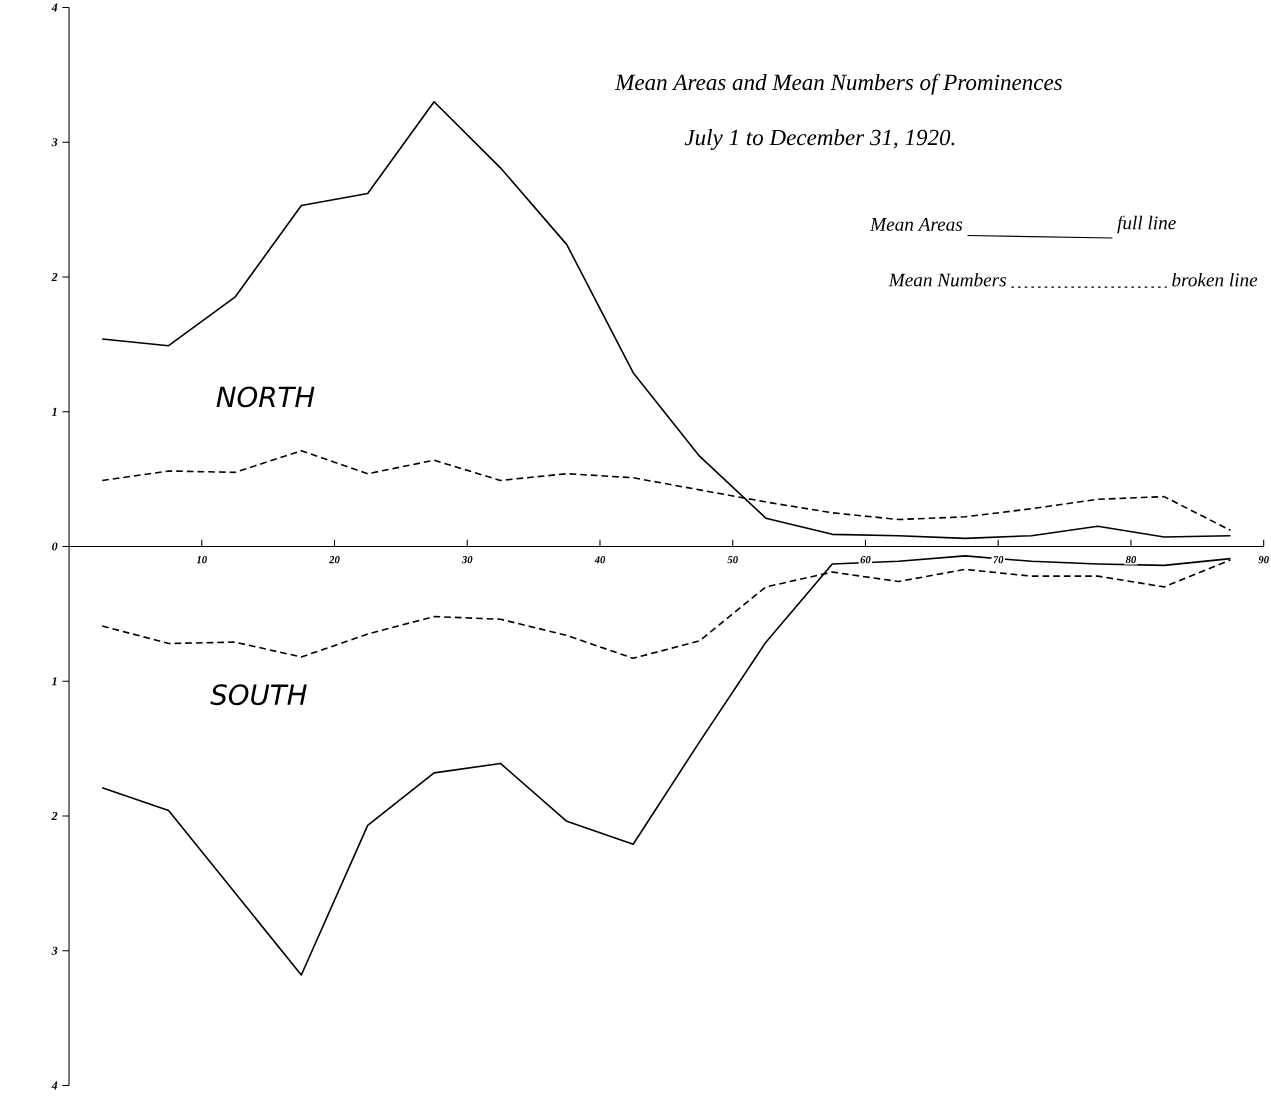  What do you see at coordinates (998, 560) in the screenshot?
I see `x-tick-label: 70` at bounding box center [998, 560].